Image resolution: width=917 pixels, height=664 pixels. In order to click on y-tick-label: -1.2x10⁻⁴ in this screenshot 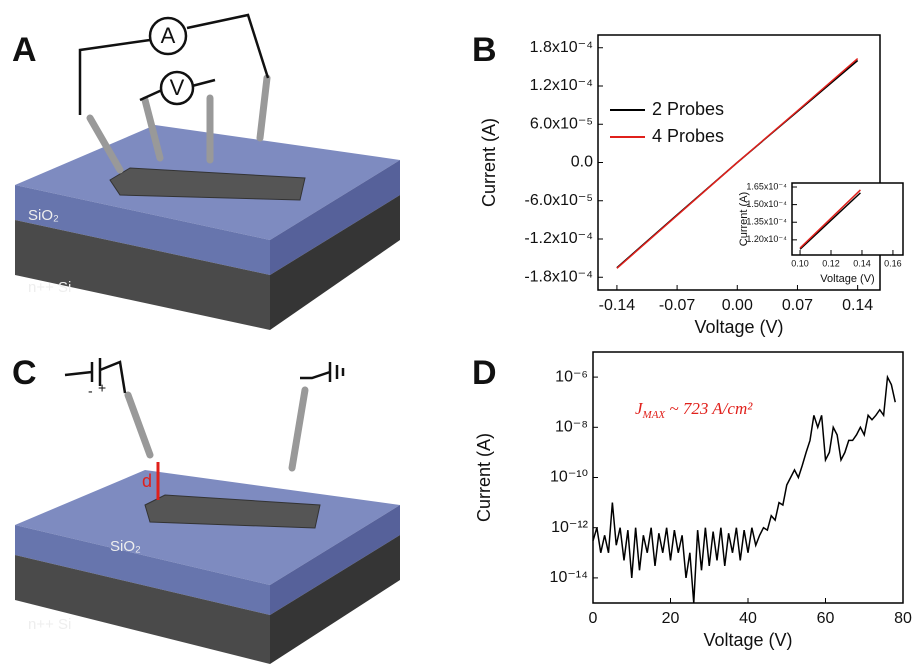, I will do `click(558, 238)`.